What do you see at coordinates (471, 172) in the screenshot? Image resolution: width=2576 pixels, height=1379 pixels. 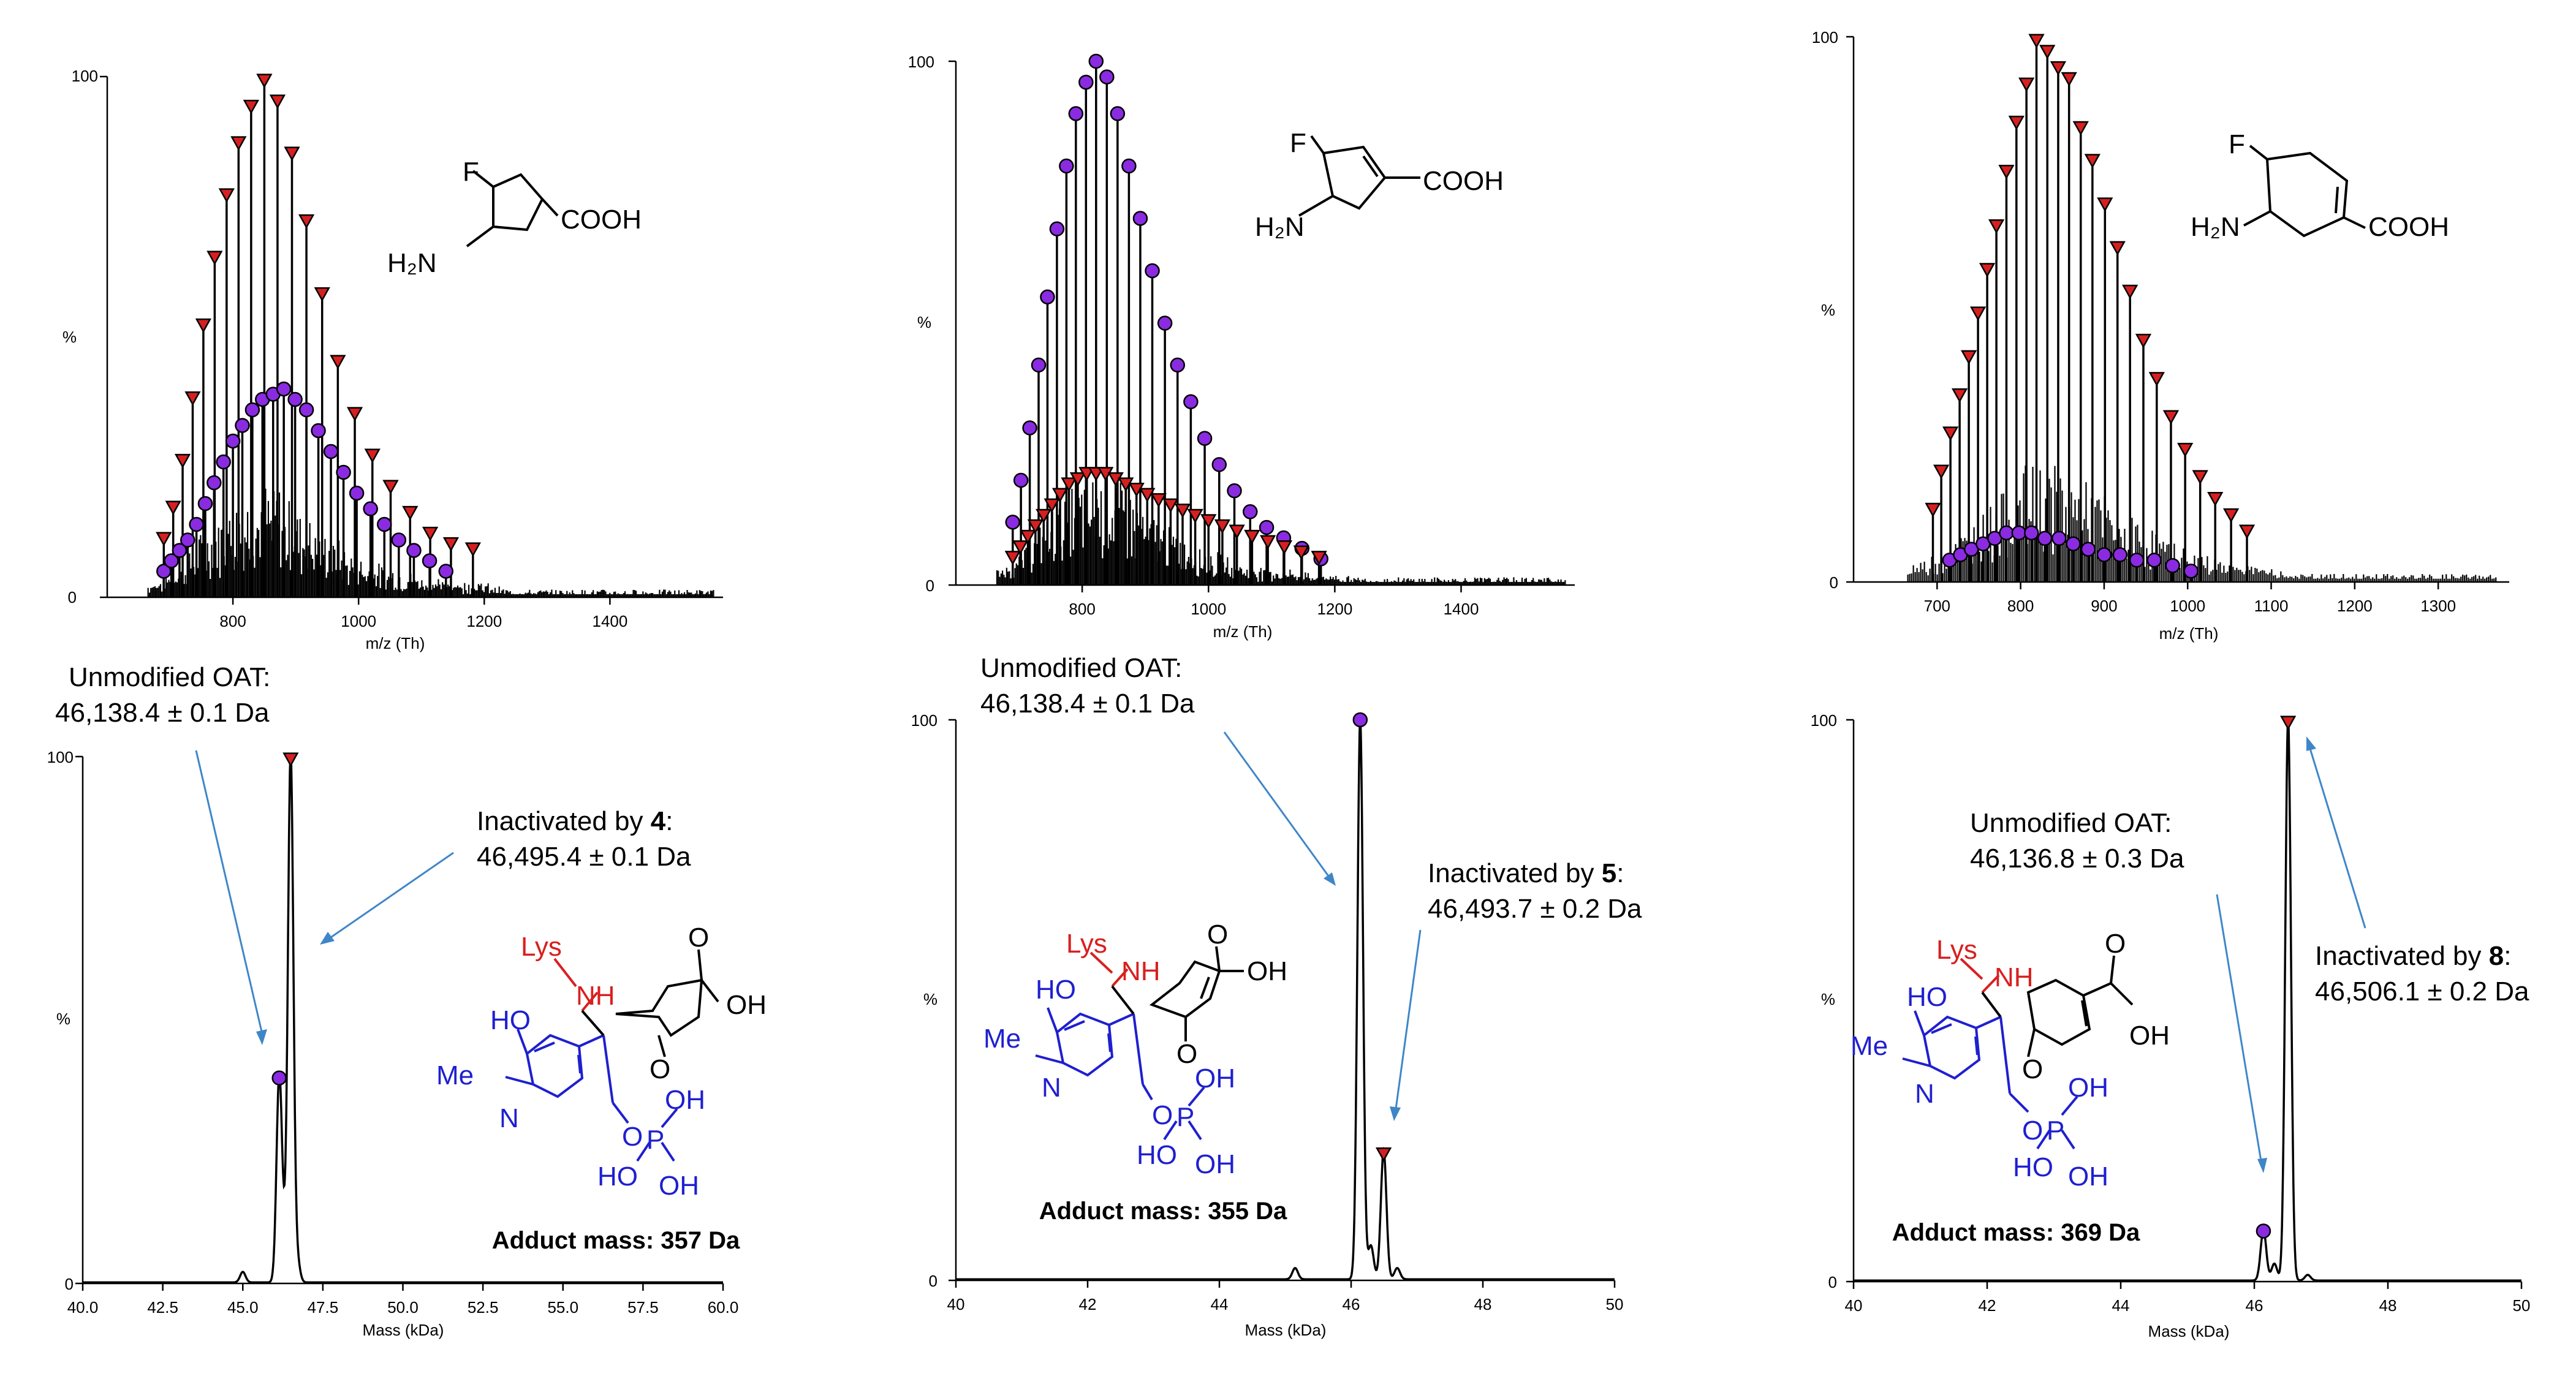 I see `atom-F: F` at bounding box center [471, 172].